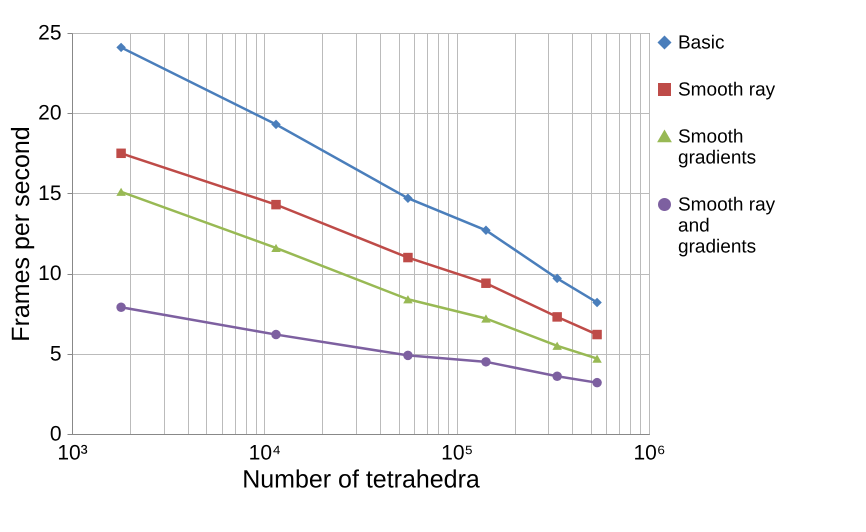 This screenshot has width=866, height=532. Describe the element at coordinates (50, 113) in the screenshot. I see `y-tick-label: 20` at that location.